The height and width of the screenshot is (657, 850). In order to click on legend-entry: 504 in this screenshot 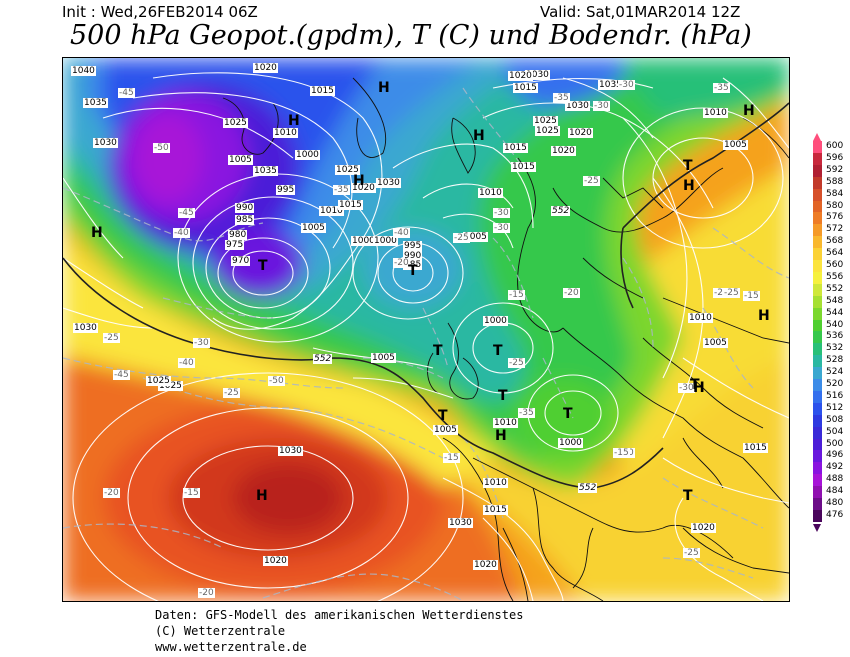, I will do `click(830, 432)`.